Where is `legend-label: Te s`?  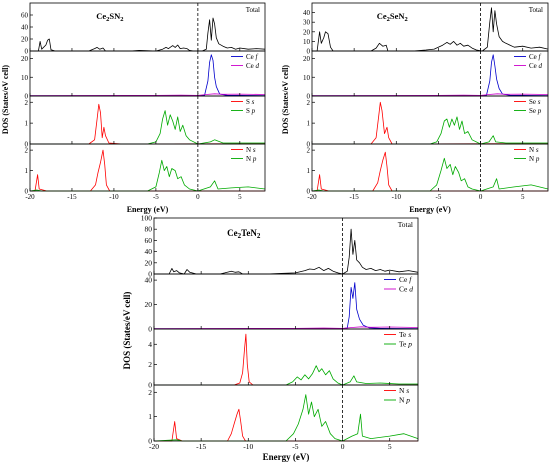 legend-label: Te s is located at coordinates (405, 334).